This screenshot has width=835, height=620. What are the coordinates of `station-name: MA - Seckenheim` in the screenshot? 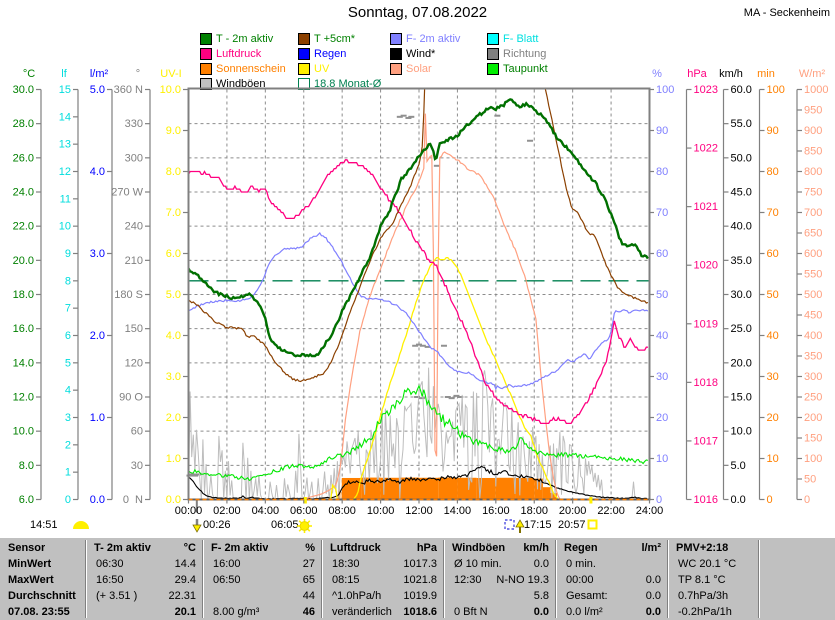 It's located at (786, 13).